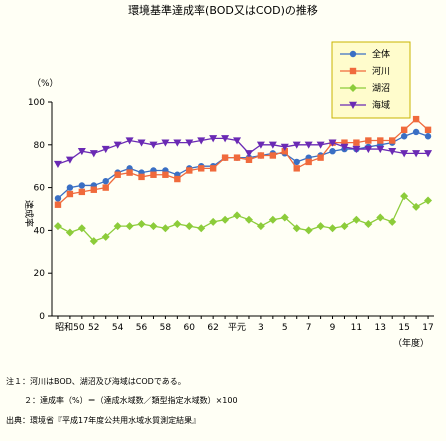 This screenshot has height=441, width=446. Describe the element at coordinates (309, 328) in the screenshot. I see `x-tick-label: 7` at that location.